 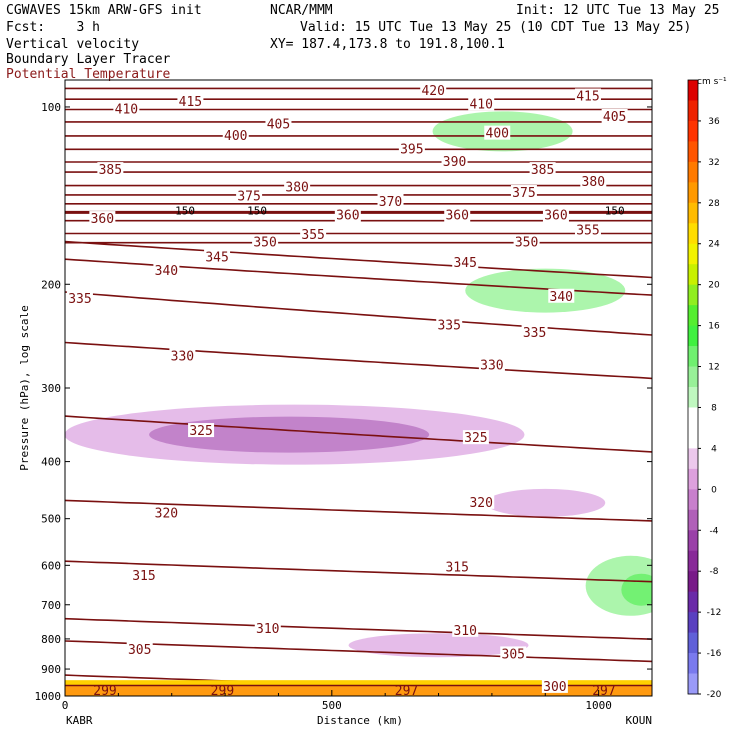 I want to click on y-tick-label-700: 700, so click(x=51, y=605).